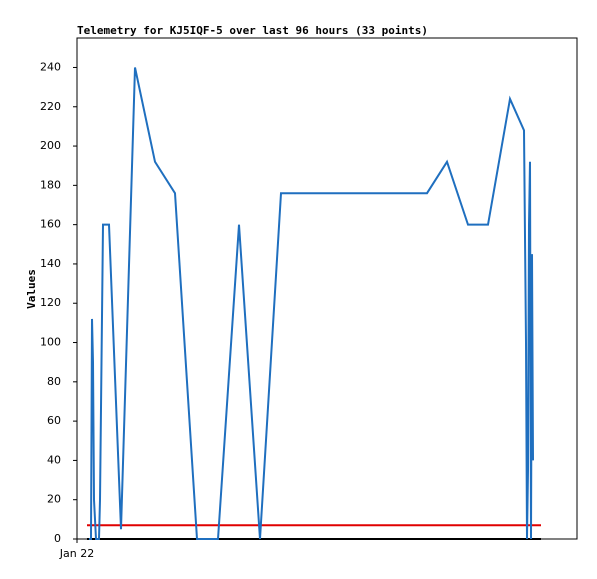 The width and height of the screenshot is (597, 579). I want to click on y-tick-label: 0, so click(57, 538).